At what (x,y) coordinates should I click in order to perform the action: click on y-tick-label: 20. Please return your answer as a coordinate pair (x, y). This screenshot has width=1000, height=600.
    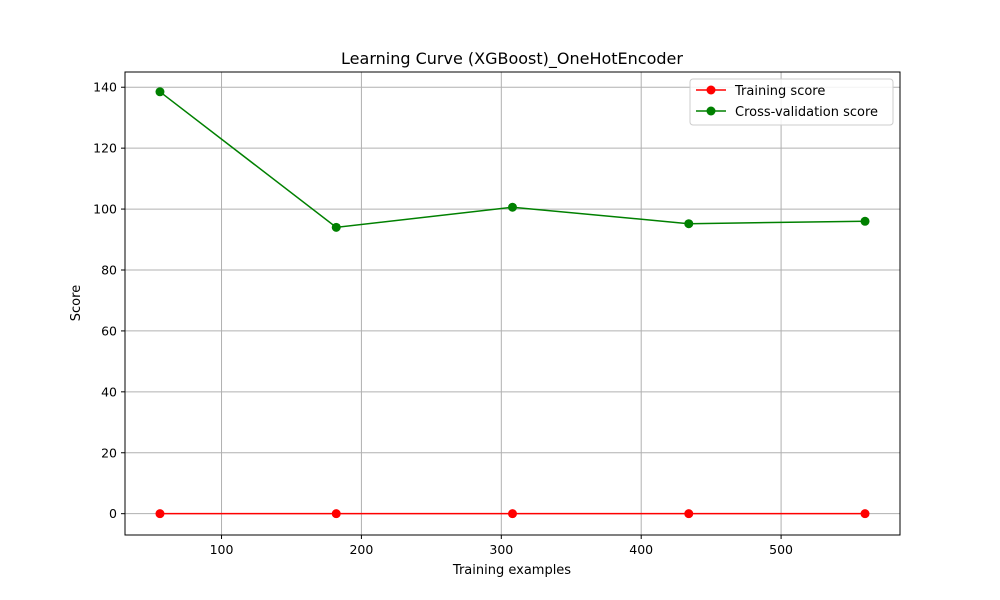
    Looking at the image, I should click on (109, 452).